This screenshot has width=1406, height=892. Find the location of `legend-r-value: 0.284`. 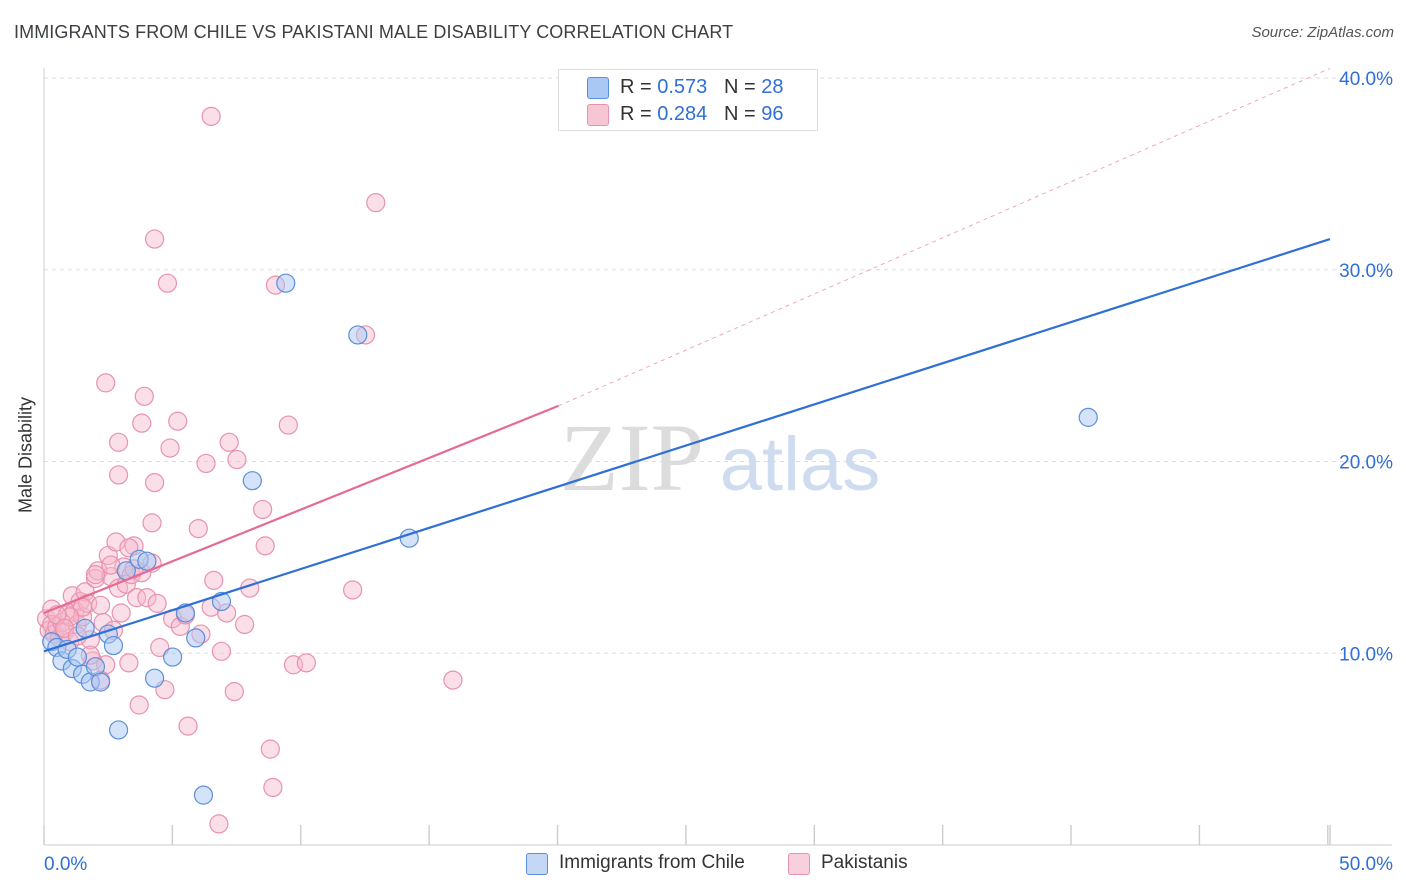

legend-r-value: 0.284 is located at coordinates (682, 114).